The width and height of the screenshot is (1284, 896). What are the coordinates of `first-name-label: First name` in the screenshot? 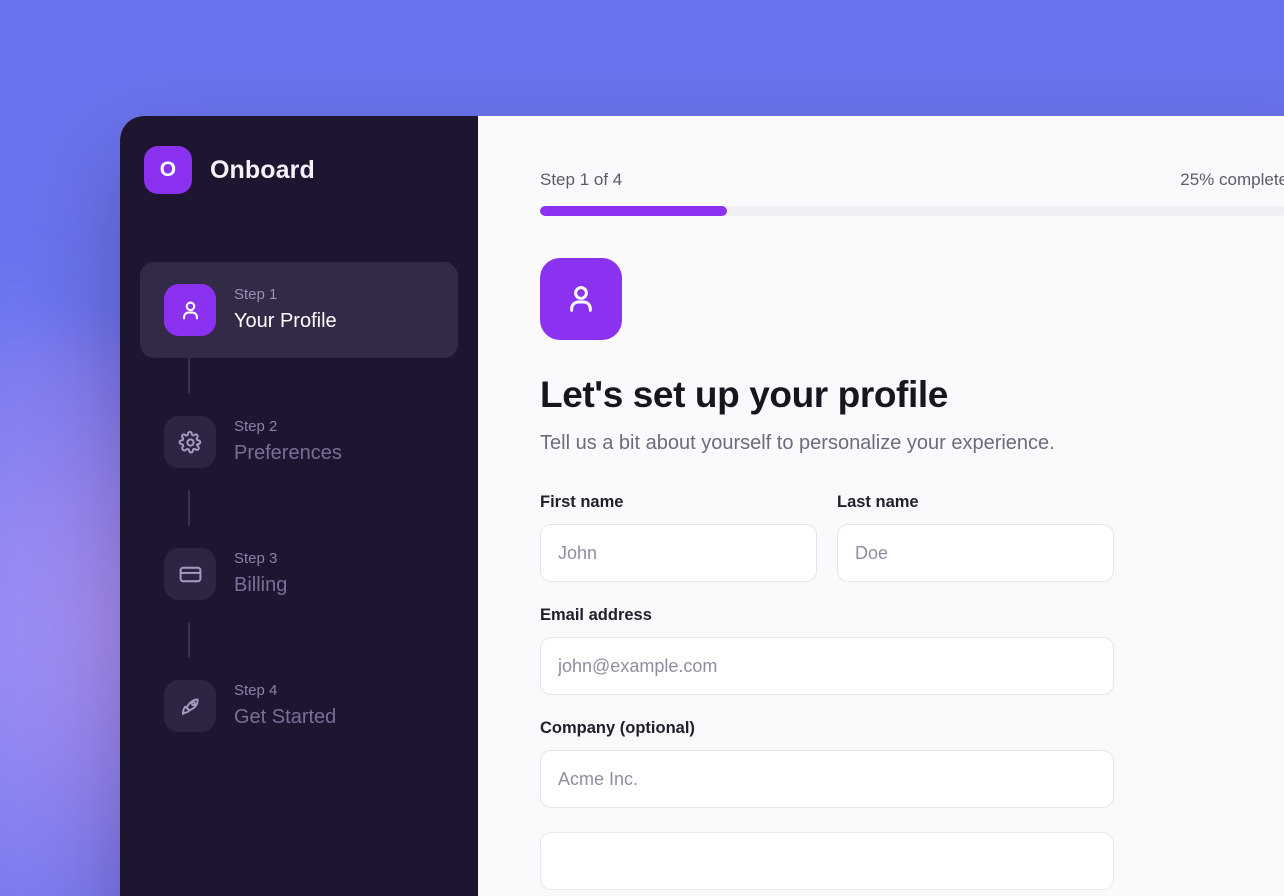 It's located at (582, 502).